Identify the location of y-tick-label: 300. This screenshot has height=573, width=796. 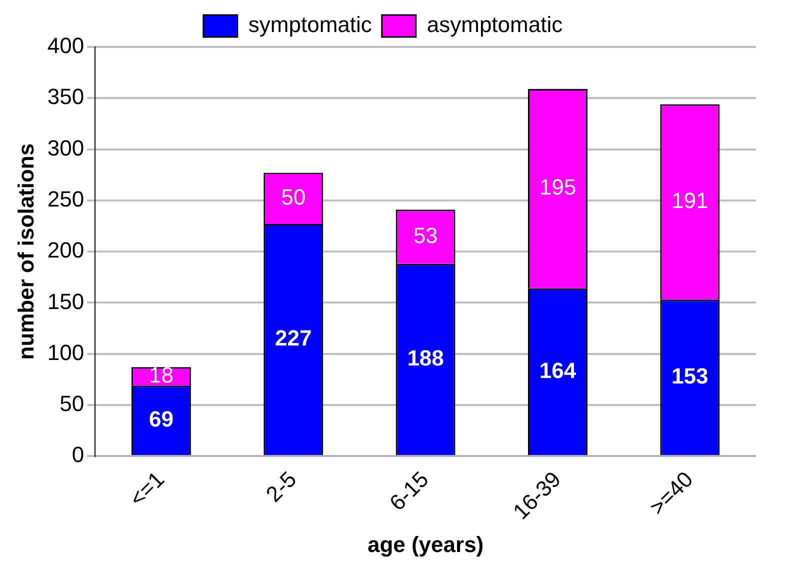
(65, 147).